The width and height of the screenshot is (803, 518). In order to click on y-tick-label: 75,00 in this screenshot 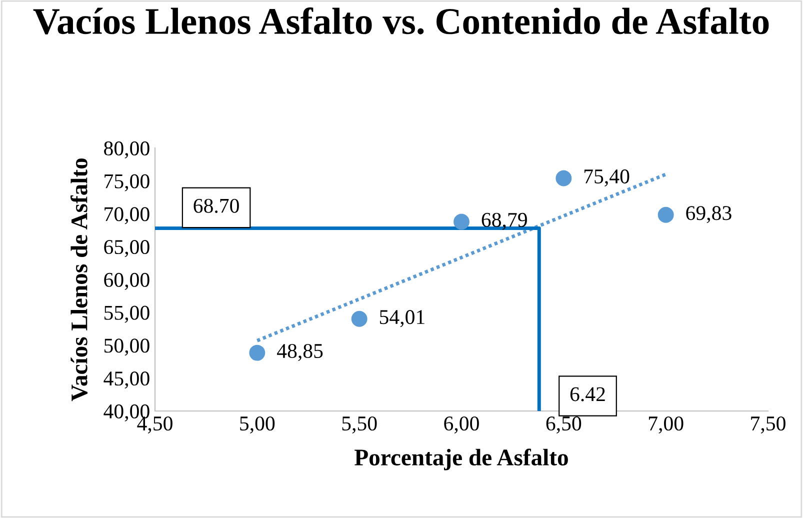, I will do `click(127, 183)`.